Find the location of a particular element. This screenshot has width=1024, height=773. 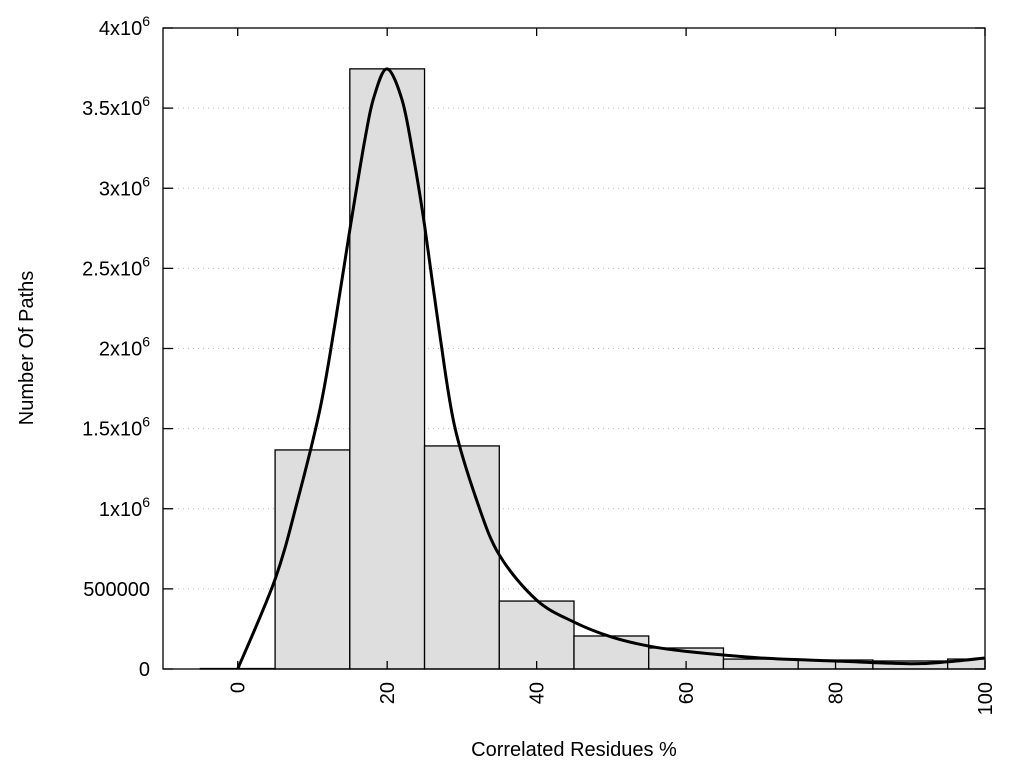

x-tick-label: 20 is located at coordinates (388, 693).